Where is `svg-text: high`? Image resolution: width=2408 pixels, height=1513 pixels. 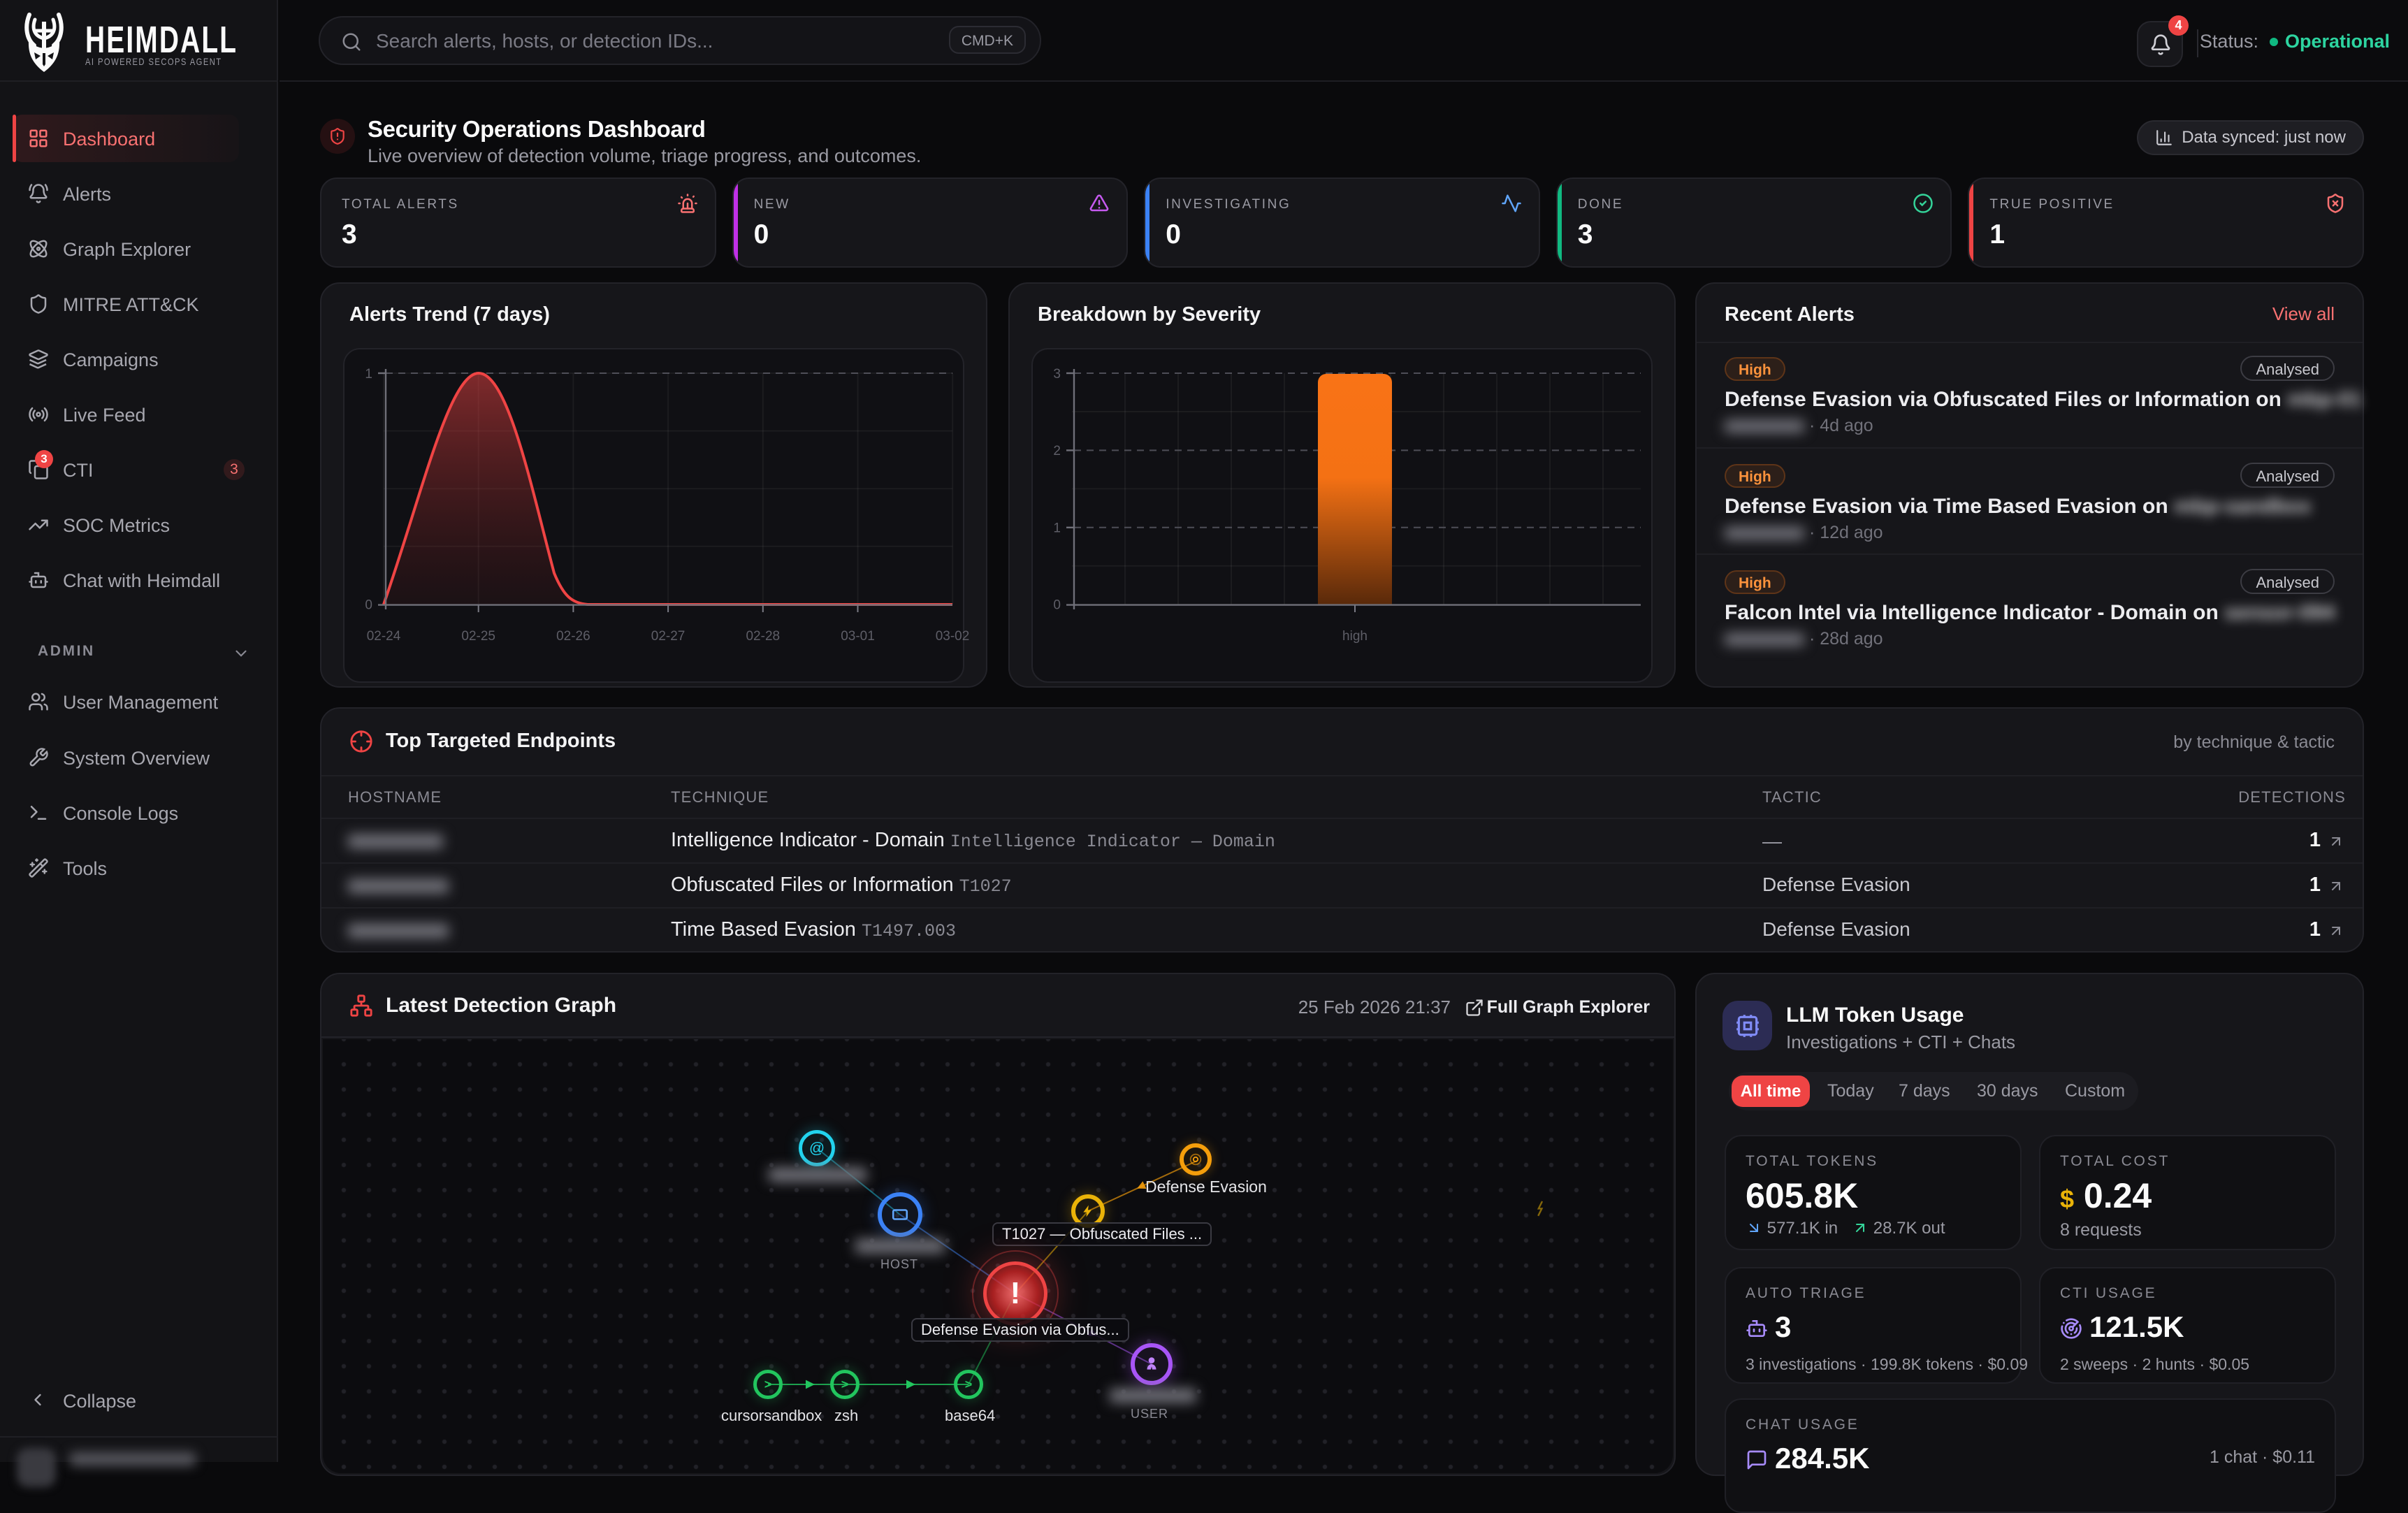 svg-text: high is located at coordinates (1355, 636).